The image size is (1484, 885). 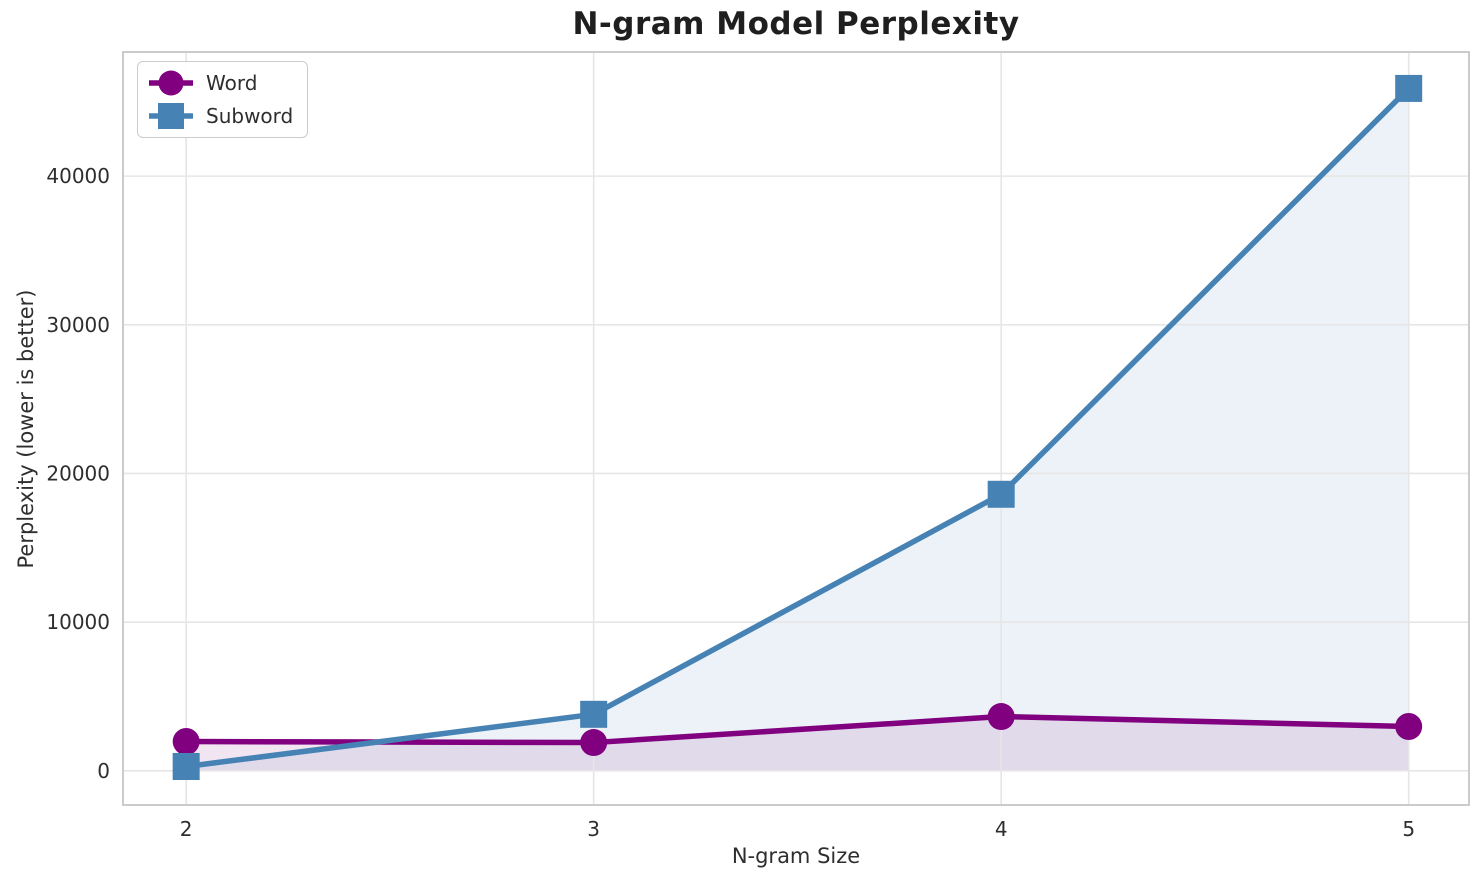 What do you see at coordinates (593, 829) in the screenshot?
I see `x-tick-label: 3` at bounding box center [593, 829].